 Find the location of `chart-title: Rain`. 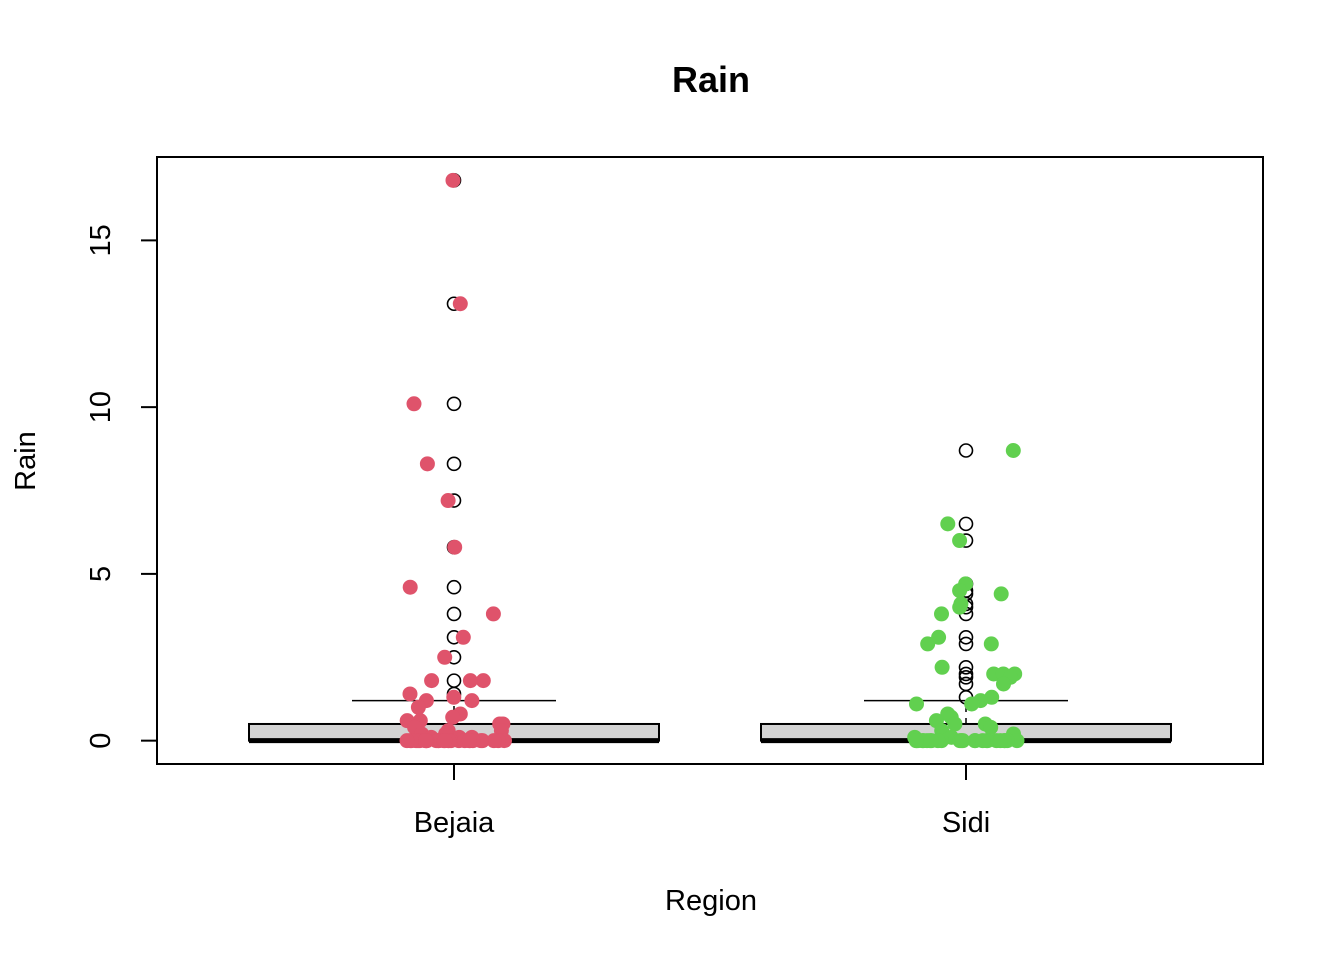

chart-title: Rain is located at coordinates (711, 79).